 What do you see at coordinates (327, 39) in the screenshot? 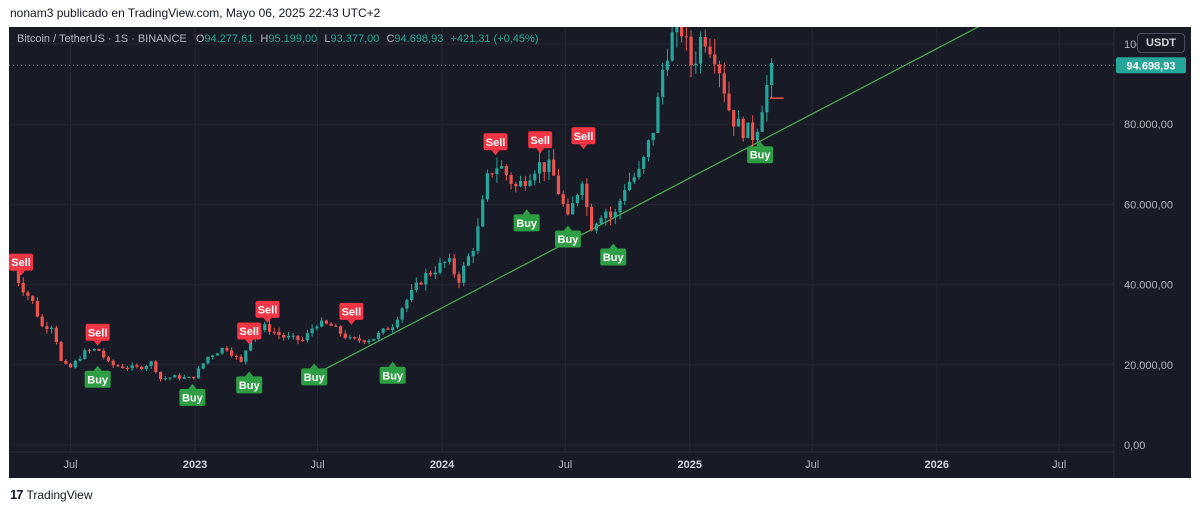
I see `low-label: L` at bounding box center [327, 39].